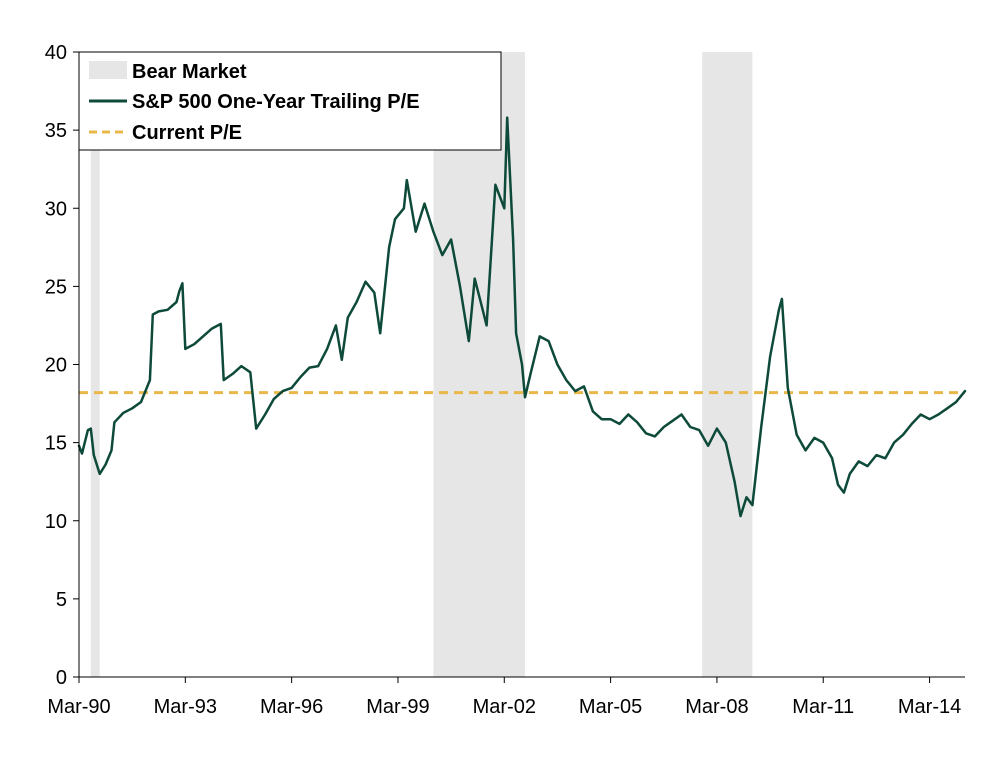 Image resolution: width=999 pixels, height=763 pixels. Describe the element at coordinates (276, 102) in the screenshot. I see `legend-label-pe-line: S&P 500 One-Year Trailing P/E` at that location.